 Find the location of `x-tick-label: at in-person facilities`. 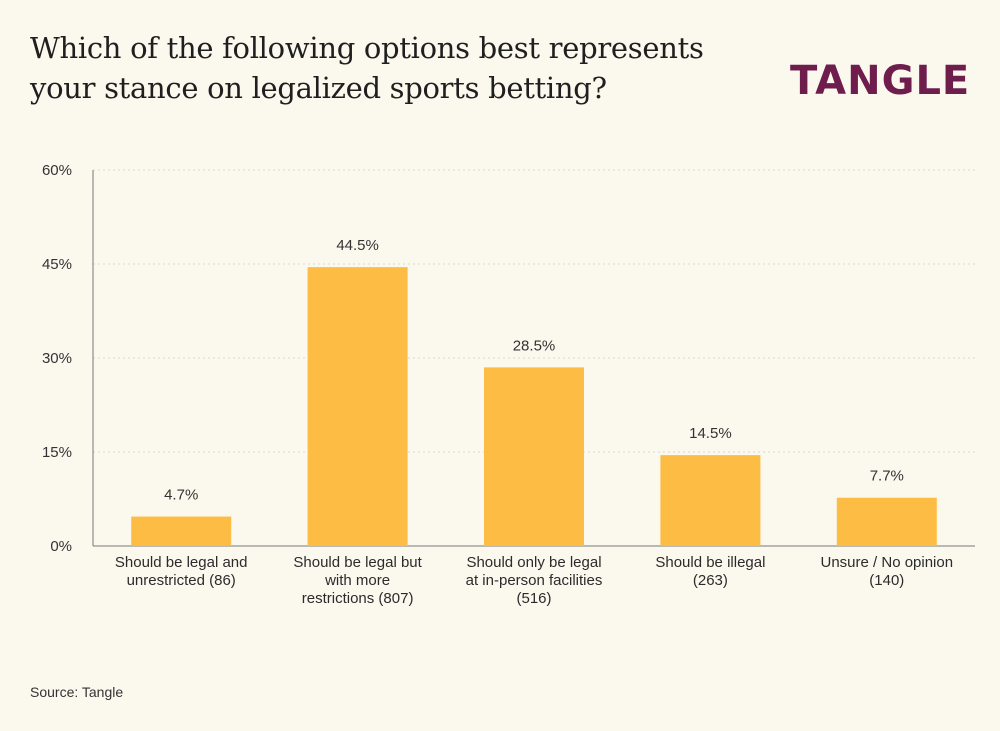

x-tick-label: at in-person facilities is located at coordinates (534, 580).